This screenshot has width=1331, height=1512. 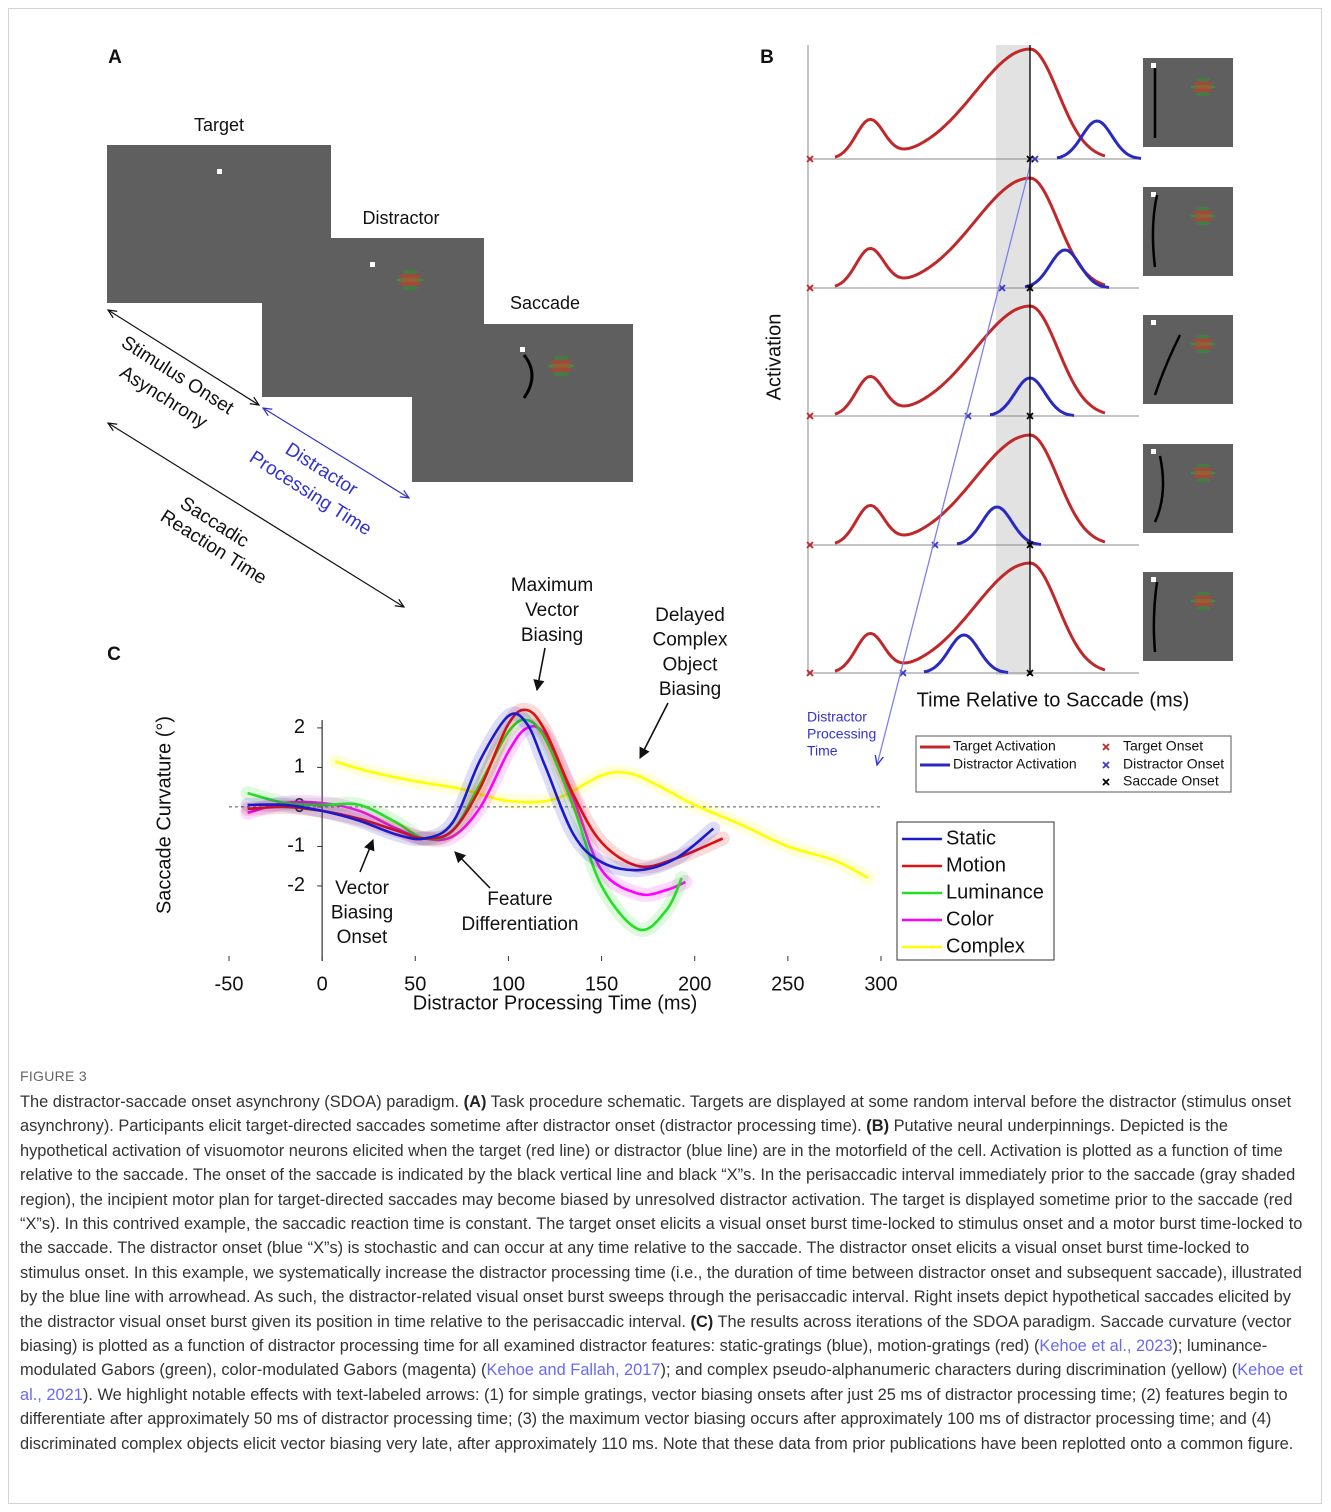 I want to click on x-tick-label: 100, so click(x=508, y=984).